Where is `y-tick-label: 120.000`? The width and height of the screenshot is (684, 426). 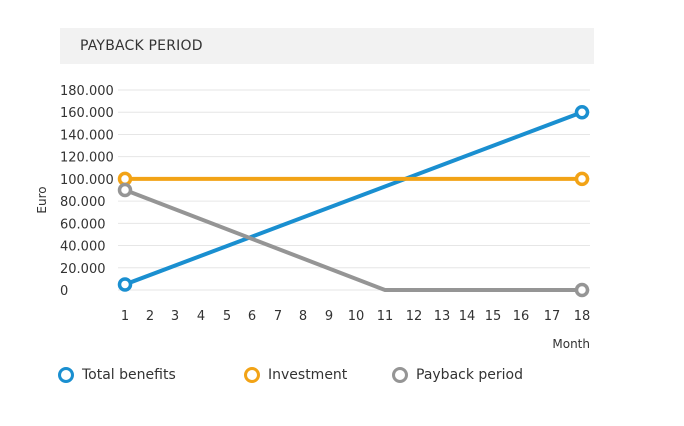
y-tick-label: 120.000 is located at coordinates (87, 158).